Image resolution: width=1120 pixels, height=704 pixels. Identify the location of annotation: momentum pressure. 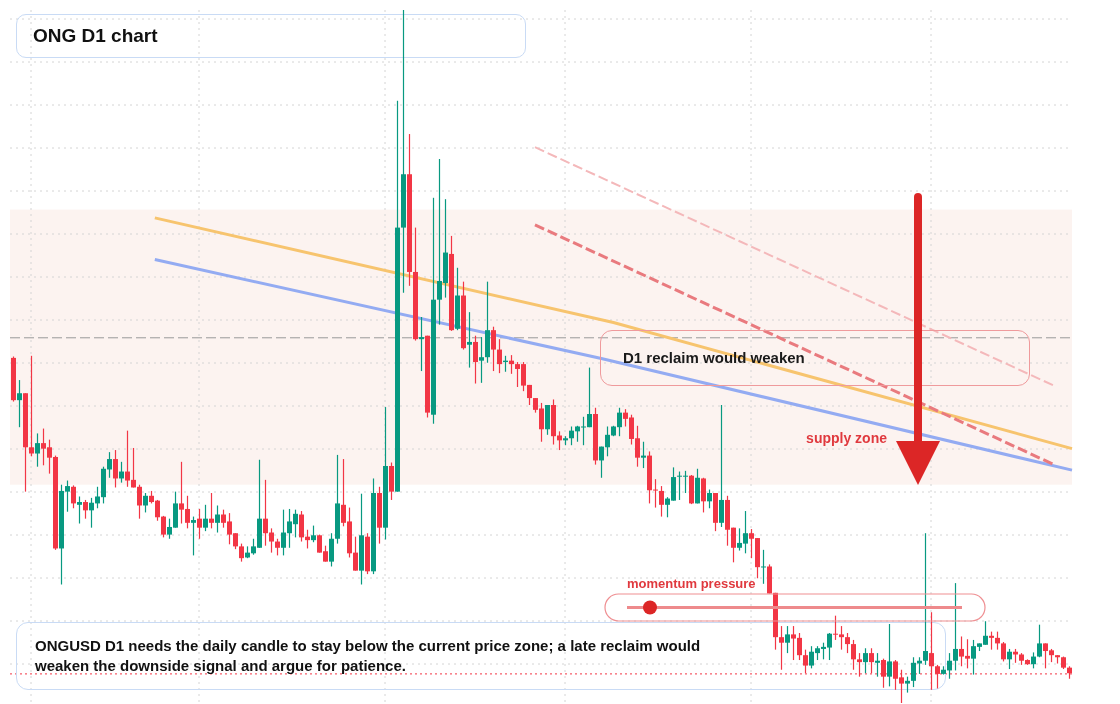
(691, 584).